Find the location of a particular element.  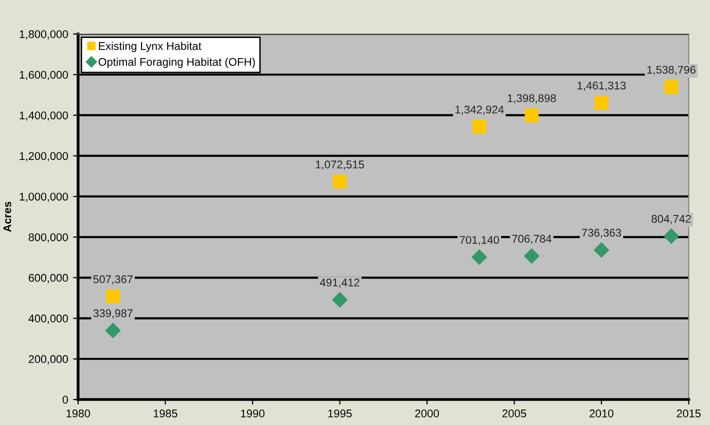

y-tick-label: 1,400,000 is located at coordinates (44, 116).